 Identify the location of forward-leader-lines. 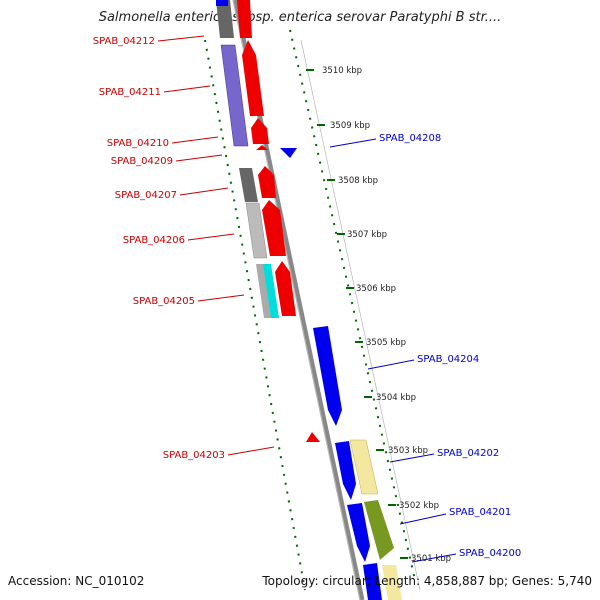
(216, 245).